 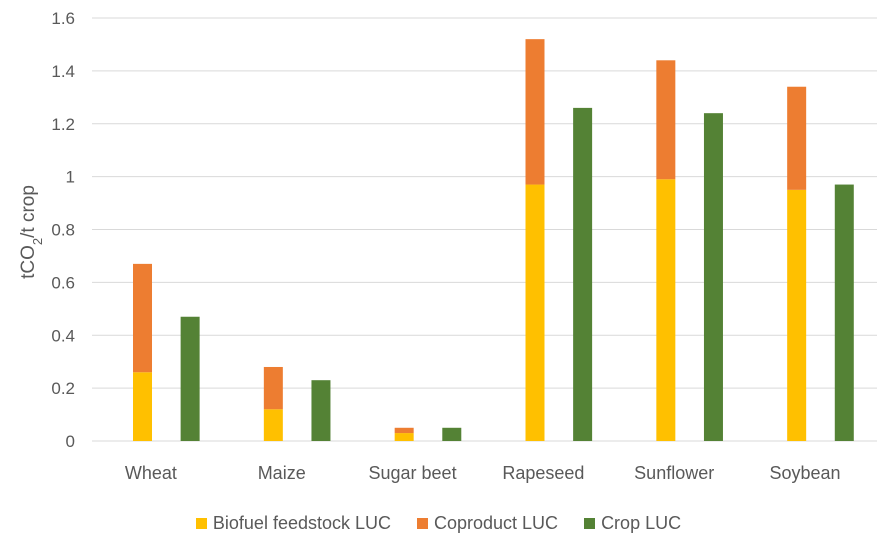 I want to click on y-tick-label: 1, so click(x=70, y=177).